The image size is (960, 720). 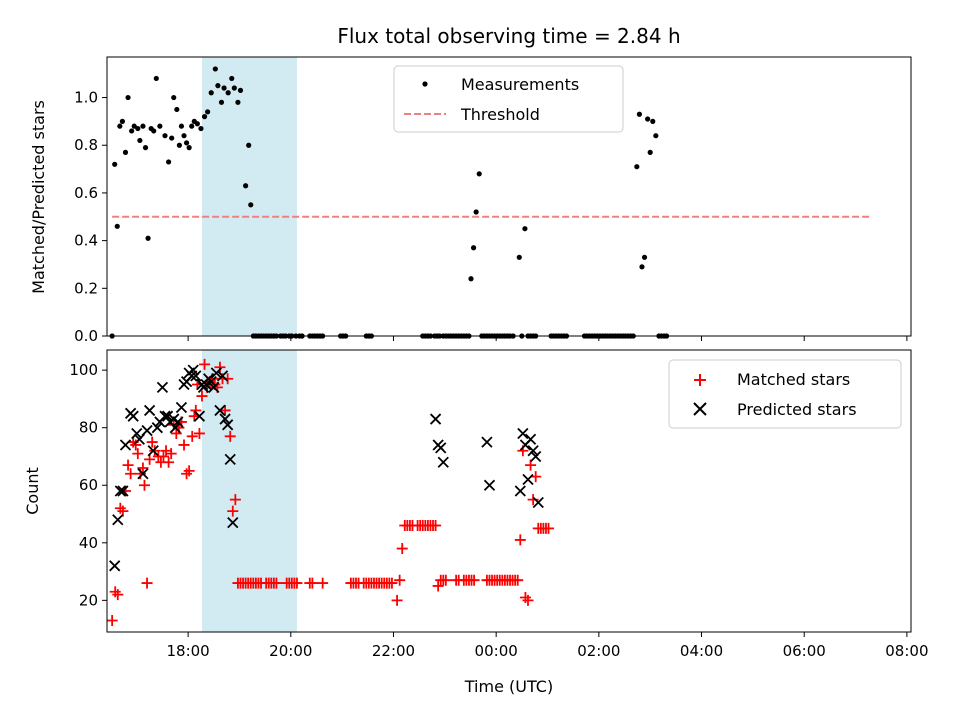 What do you see at coordinates (393, 651) in the screenshot?
I see `x-tick-label: 22:00` at bounding box center [393, 651].